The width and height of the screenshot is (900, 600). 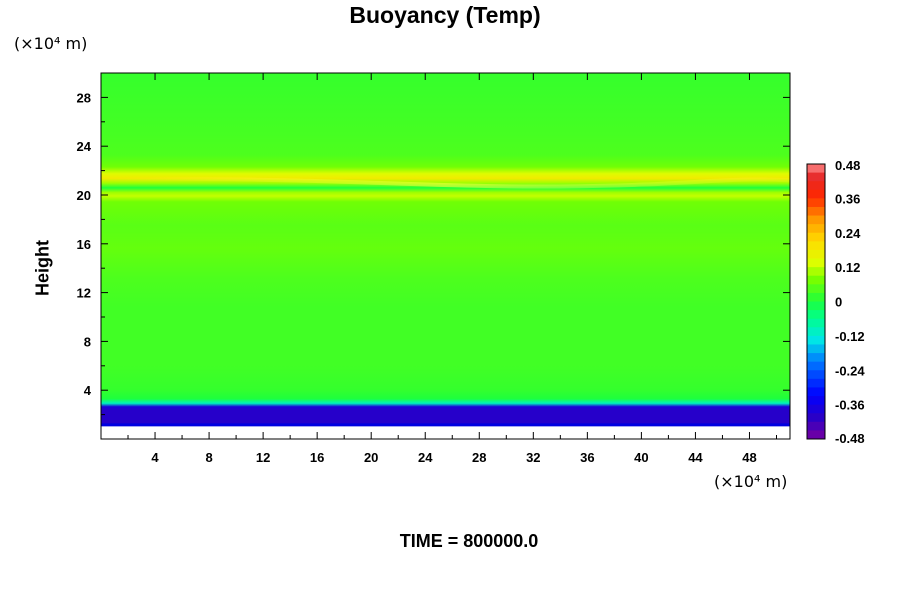 I want to click on x-tick-label: 40, so click(x=641, y=457).